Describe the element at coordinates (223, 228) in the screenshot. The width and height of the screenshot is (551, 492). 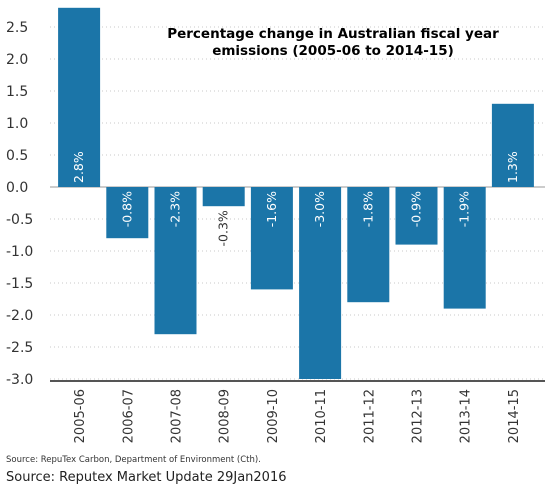
I see `data-label: -0.3%` at that location.